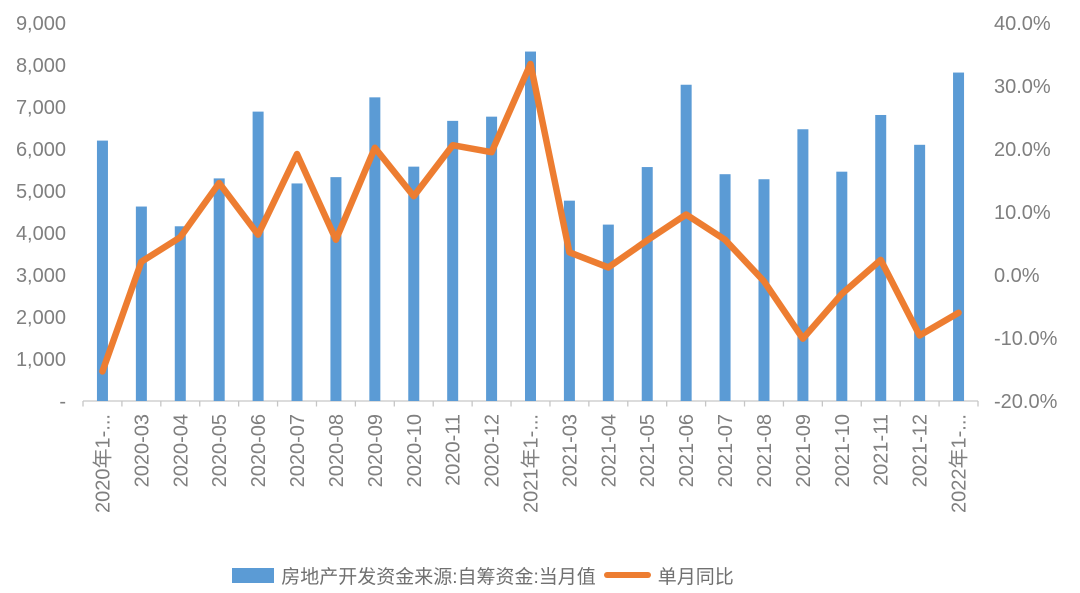  What do you see at coordinates (41, 192) in the screenshot?
I see `left-axis-label: 5,000` at bounding box center [41, 192].